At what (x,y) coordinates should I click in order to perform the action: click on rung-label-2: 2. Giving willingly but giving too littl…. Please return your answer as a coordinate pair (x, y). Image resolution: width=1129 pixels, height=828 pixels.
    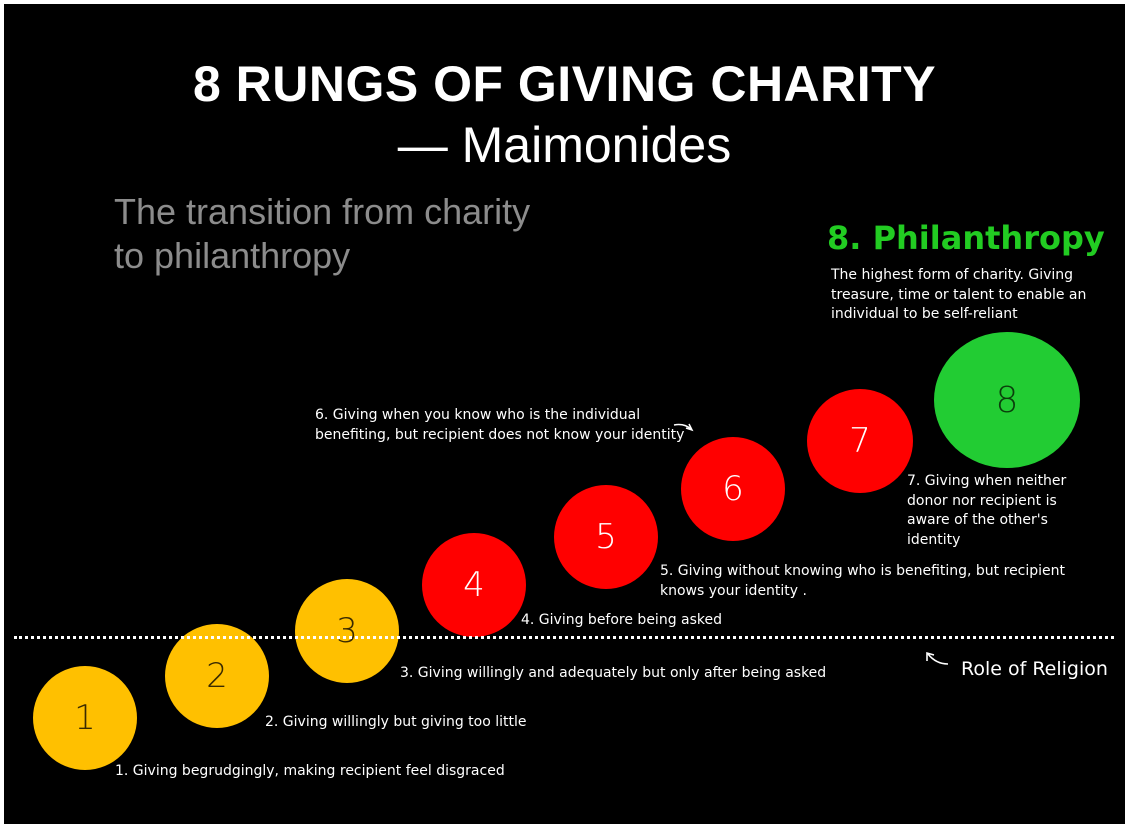
    Looking at the image, I should click on (396, 722).